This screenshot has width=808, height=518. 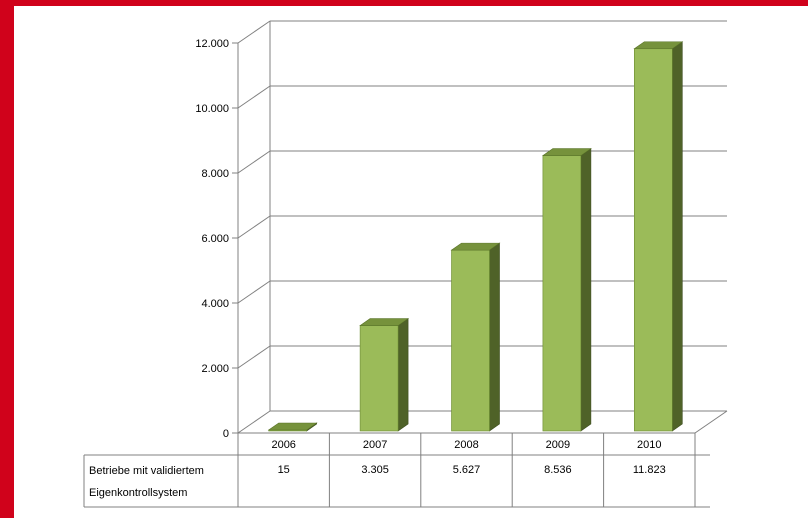 What do you see at coordinates (215, 369) in the screenshot?
I see `y-tick-label: 2.000` at bounding box center [215, 369].